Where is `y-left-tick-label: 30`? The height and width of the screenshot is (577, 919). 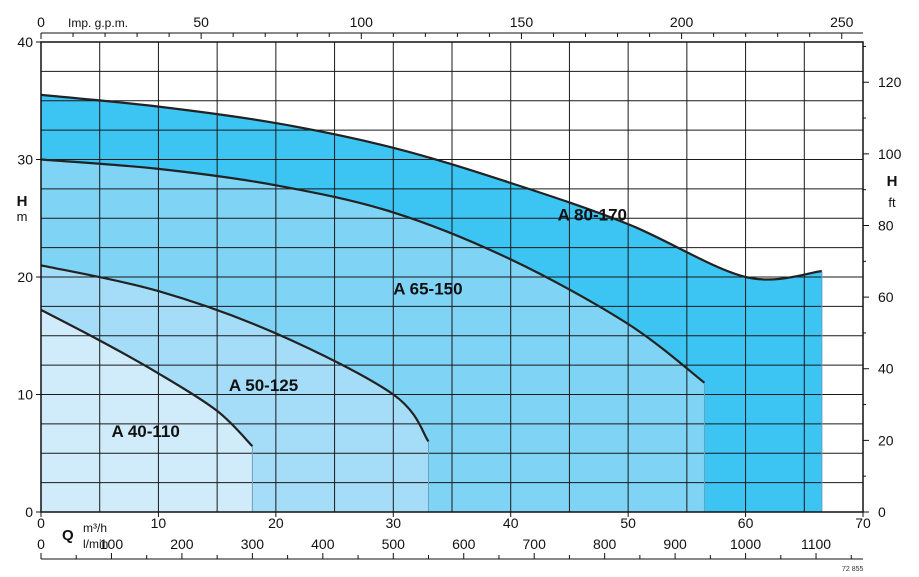 y-left-tick-label: 30 is located at coordinates (25, 160).